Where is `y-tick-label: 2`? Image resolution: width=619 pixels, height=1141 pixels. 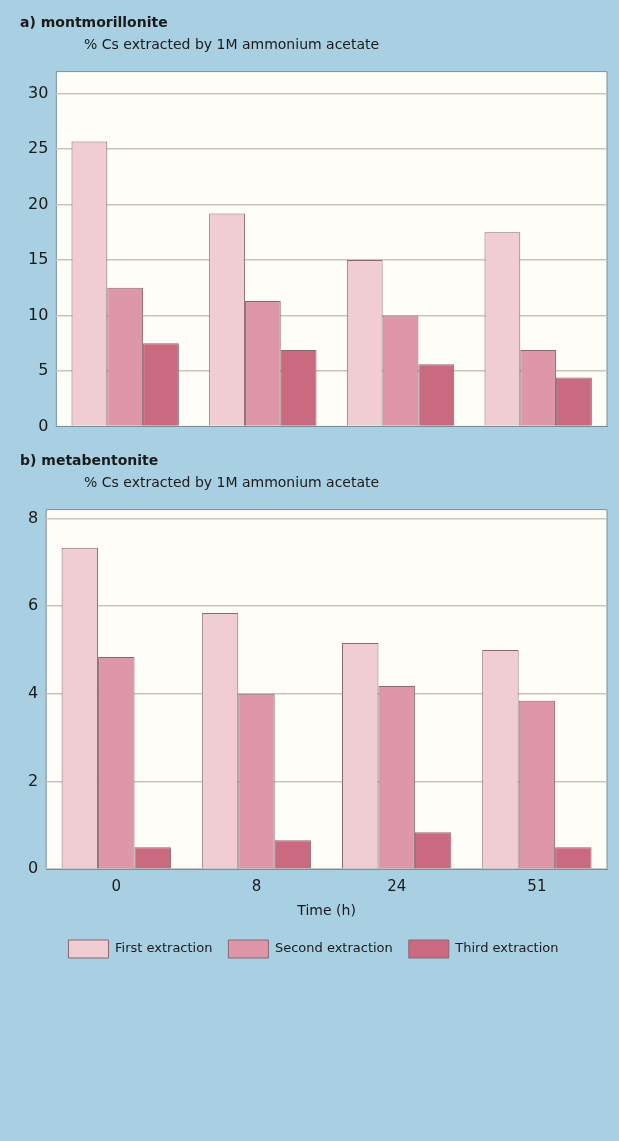 y-tick-label: 2 is located at coordinates (33, 780).